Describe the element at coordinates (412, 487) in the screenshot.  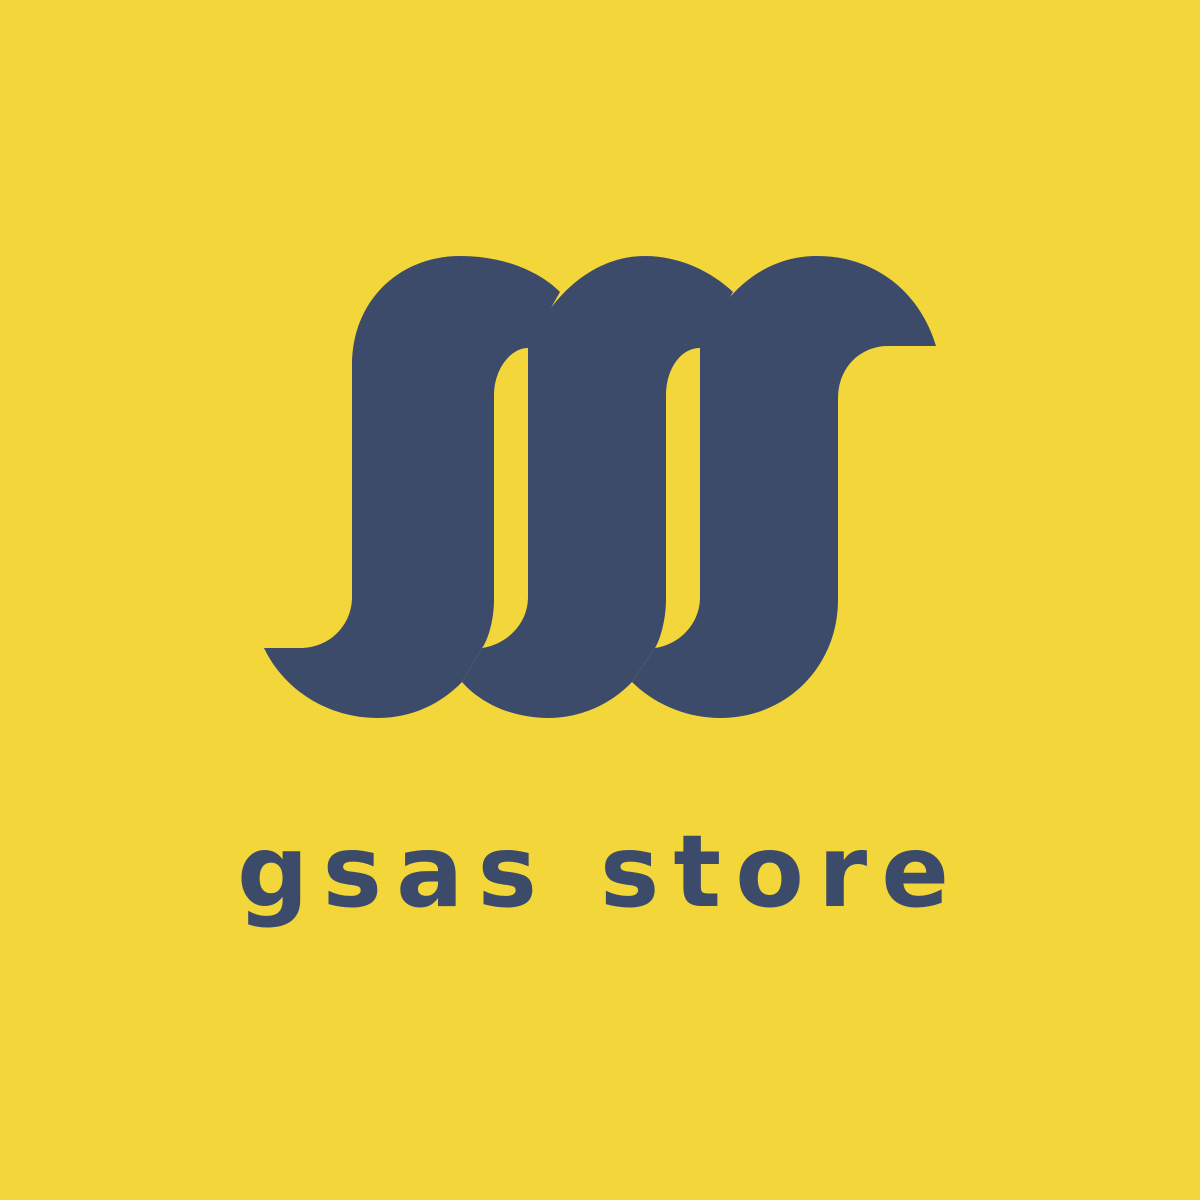
I see `logo-wave-left` at that location.